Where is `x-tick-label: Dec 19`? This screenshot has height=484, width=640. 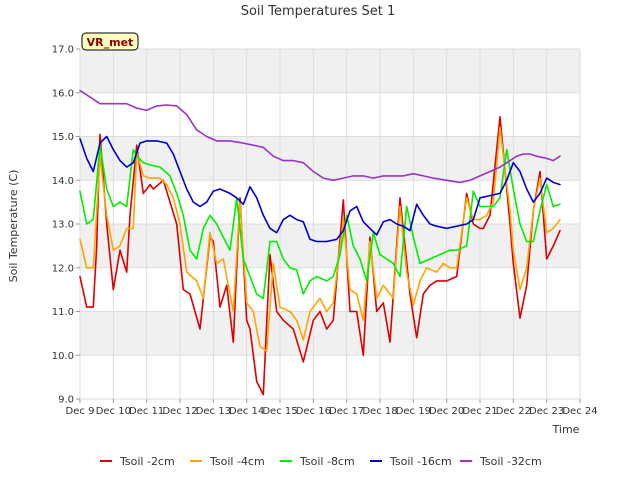 x-tick-label: Dec 19 is located at coordinates (413, 411).